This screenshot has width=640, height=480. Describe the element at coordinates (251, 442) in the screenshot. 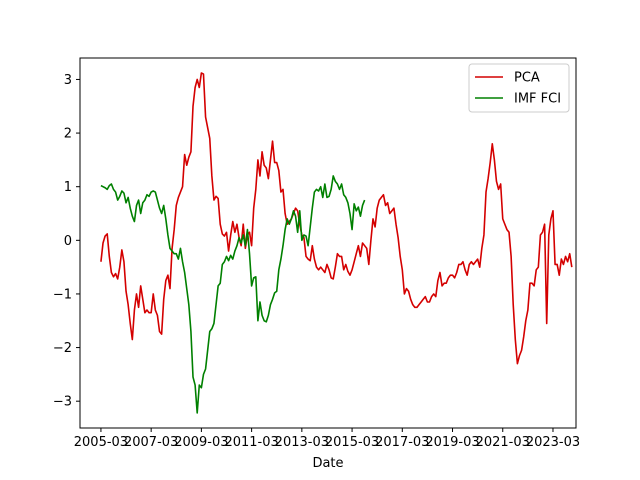

I see `x-tick-label: 2011-03` at that location.